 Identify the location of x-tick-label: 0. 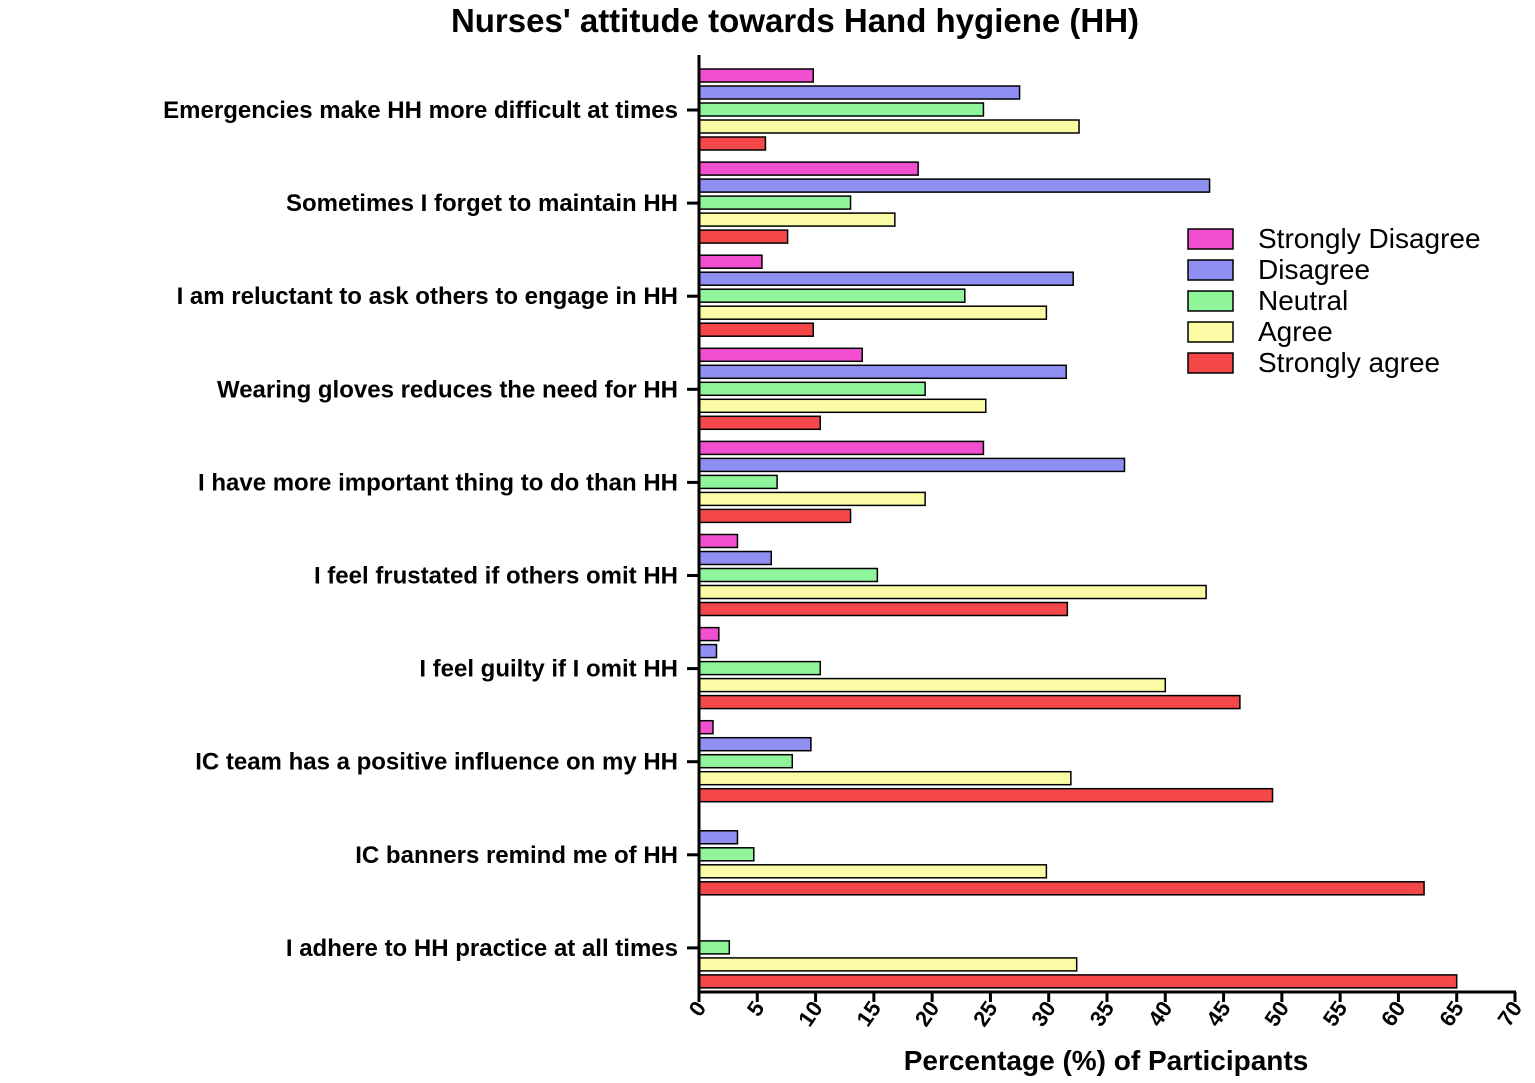
(698, 1009).